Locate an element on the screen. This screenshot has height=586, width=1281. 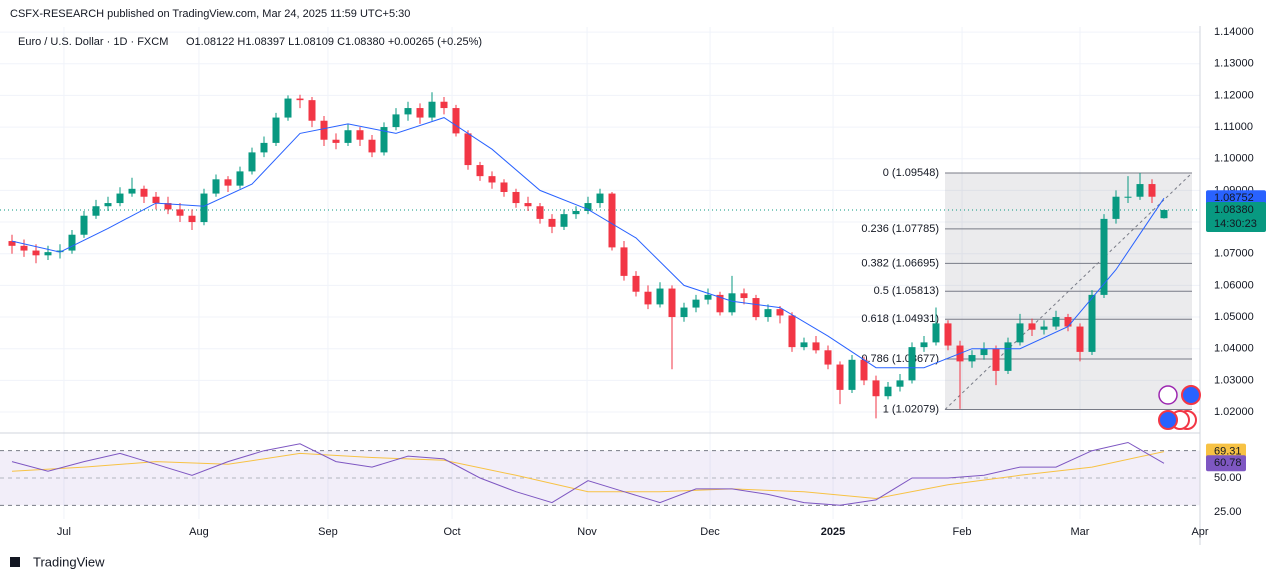
alert-icon is located at coordinates (1168, 395).